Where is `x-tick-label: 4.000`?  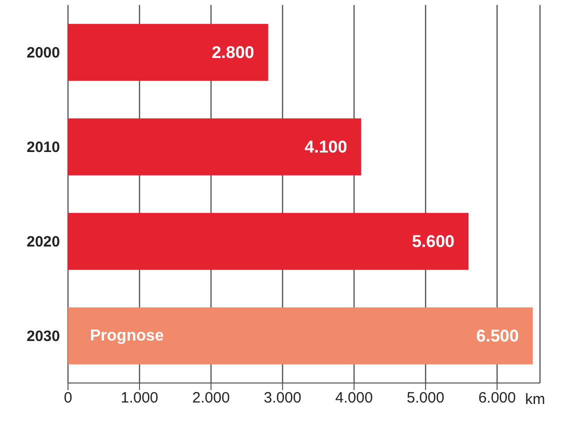
x-tick-label: 4.000 is located at coordinates (354, 398).